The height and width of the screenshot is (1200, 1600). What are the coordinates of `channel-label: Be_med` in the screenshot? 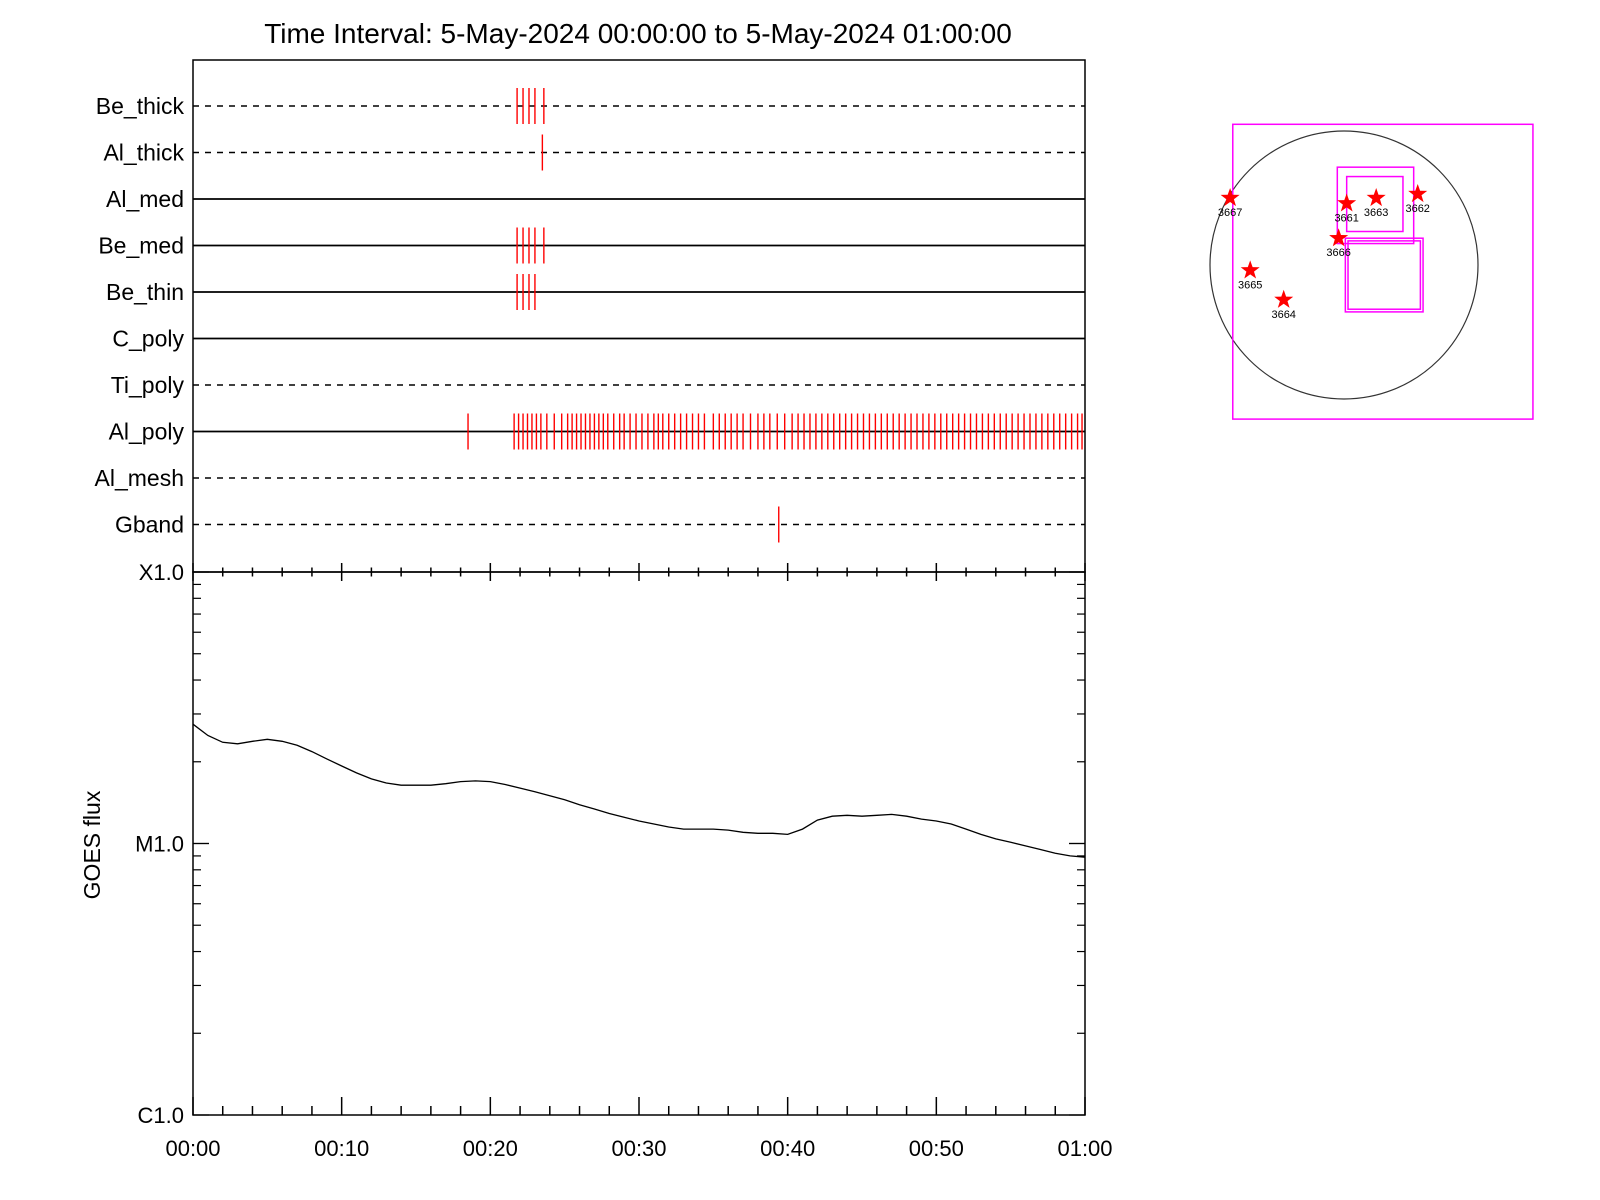 It's located at (141, 246).